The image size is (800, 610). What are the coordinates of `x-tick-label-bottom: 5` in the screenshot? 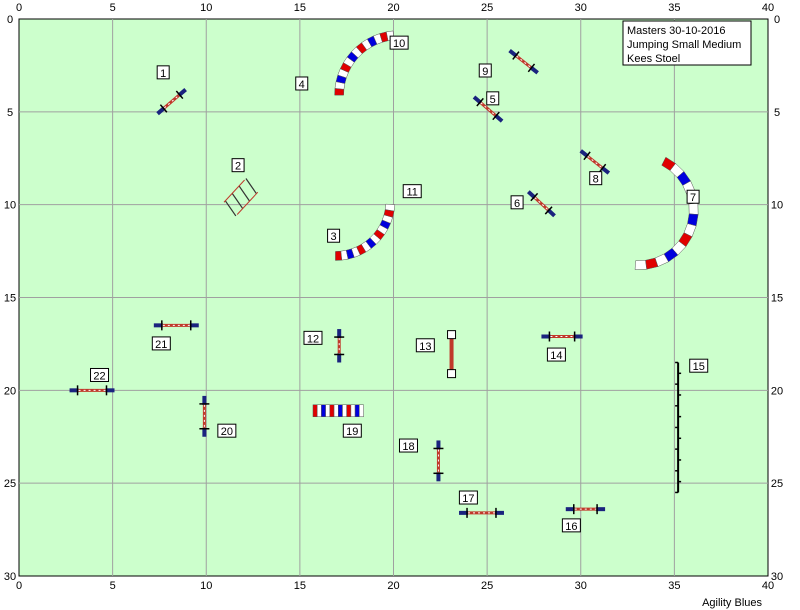 It's located at (113, 586).